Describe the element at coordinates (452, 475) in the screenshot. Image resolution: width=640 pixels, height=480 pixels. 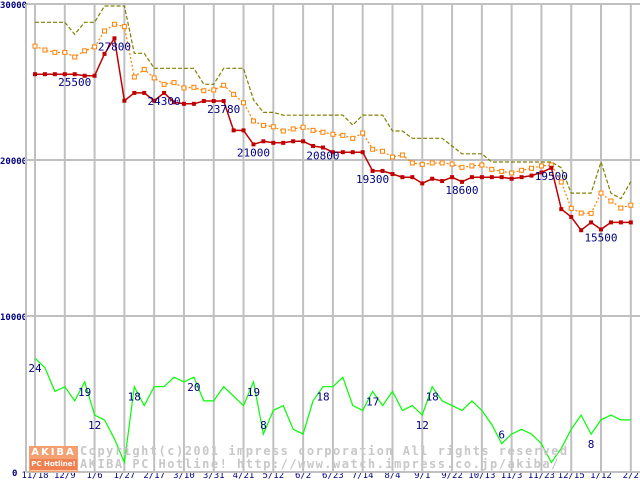
I see `x-tick-label: 9/22` at that location.